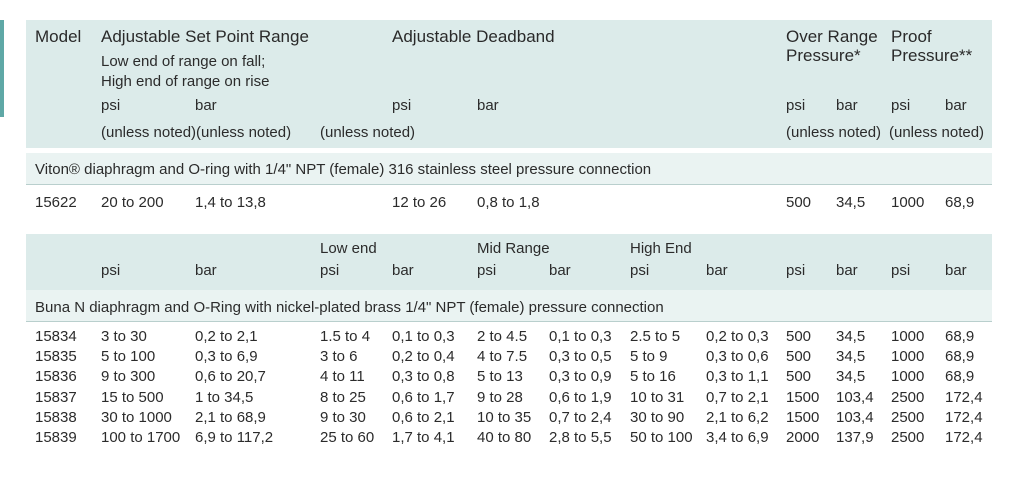 This screenshot has width=1019, height=477. I want to click on header-over-range: Over Range, so click(832, 36).